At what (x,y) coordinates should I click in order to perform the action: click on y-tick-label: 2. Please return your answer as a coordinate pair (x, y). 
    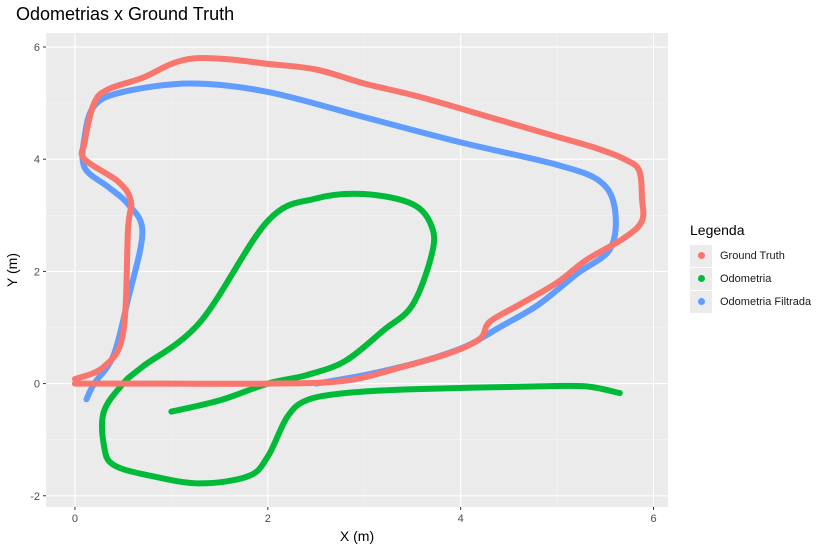
    Looking at the image, I should click on (37, 272).